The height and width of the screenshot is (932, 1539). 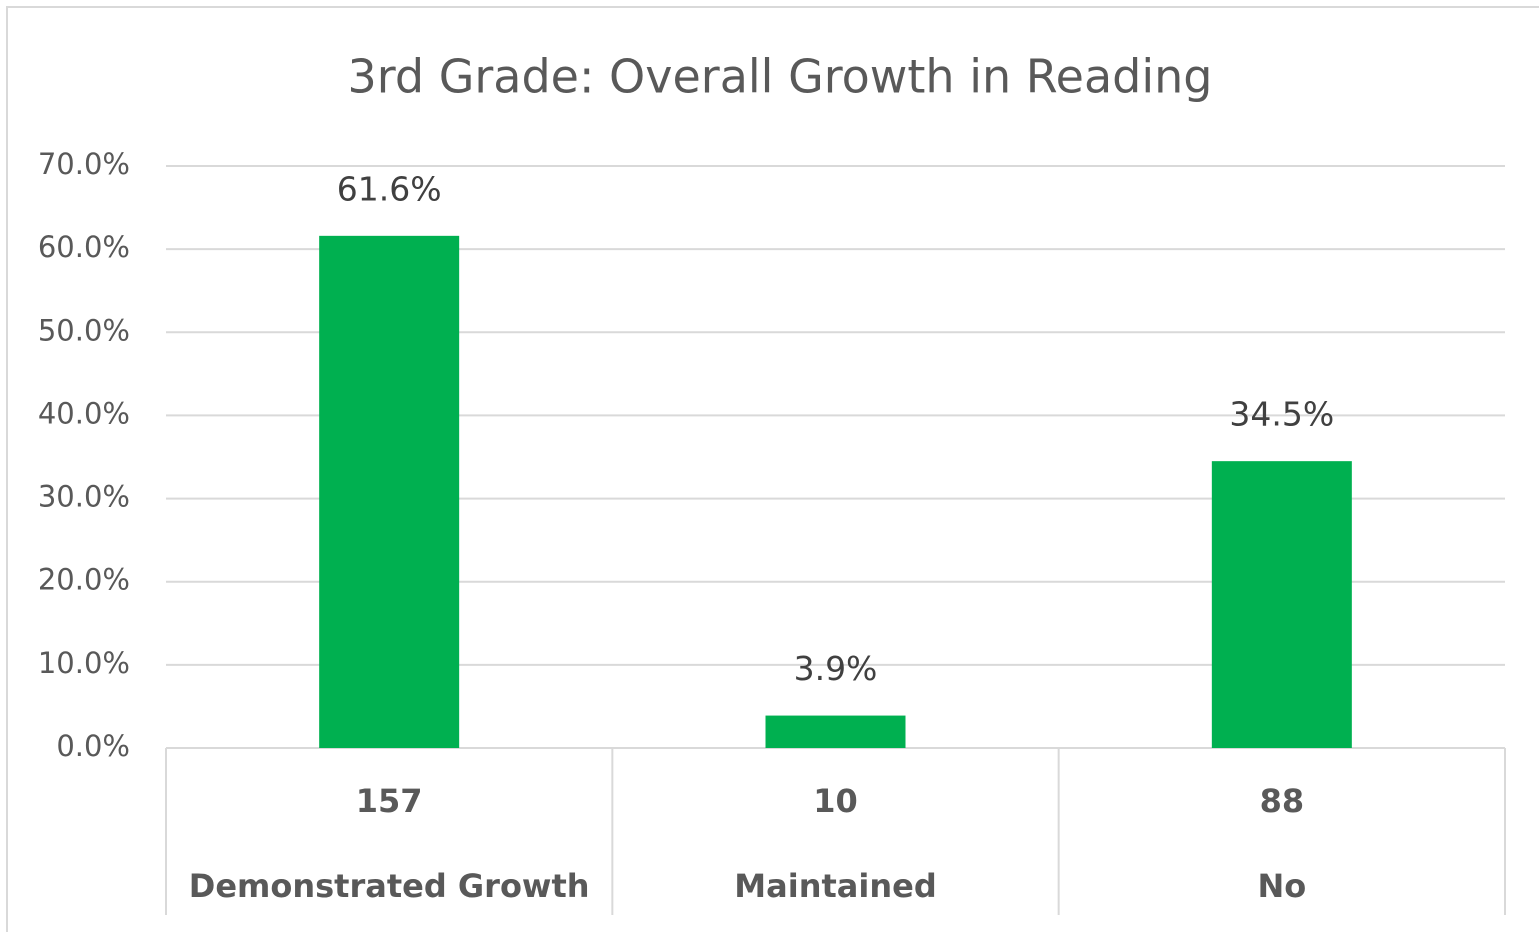 What do you see at coordinates (84, 413) in the screenshot?
I see `y-tick-label: 40.0%` at bounding box center [84, 413].